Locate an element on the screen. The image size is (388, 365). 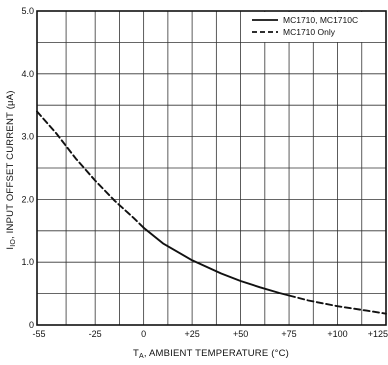
legend-entry-mc1710-only: MC1710 Only is located at coordinates (309, 32).